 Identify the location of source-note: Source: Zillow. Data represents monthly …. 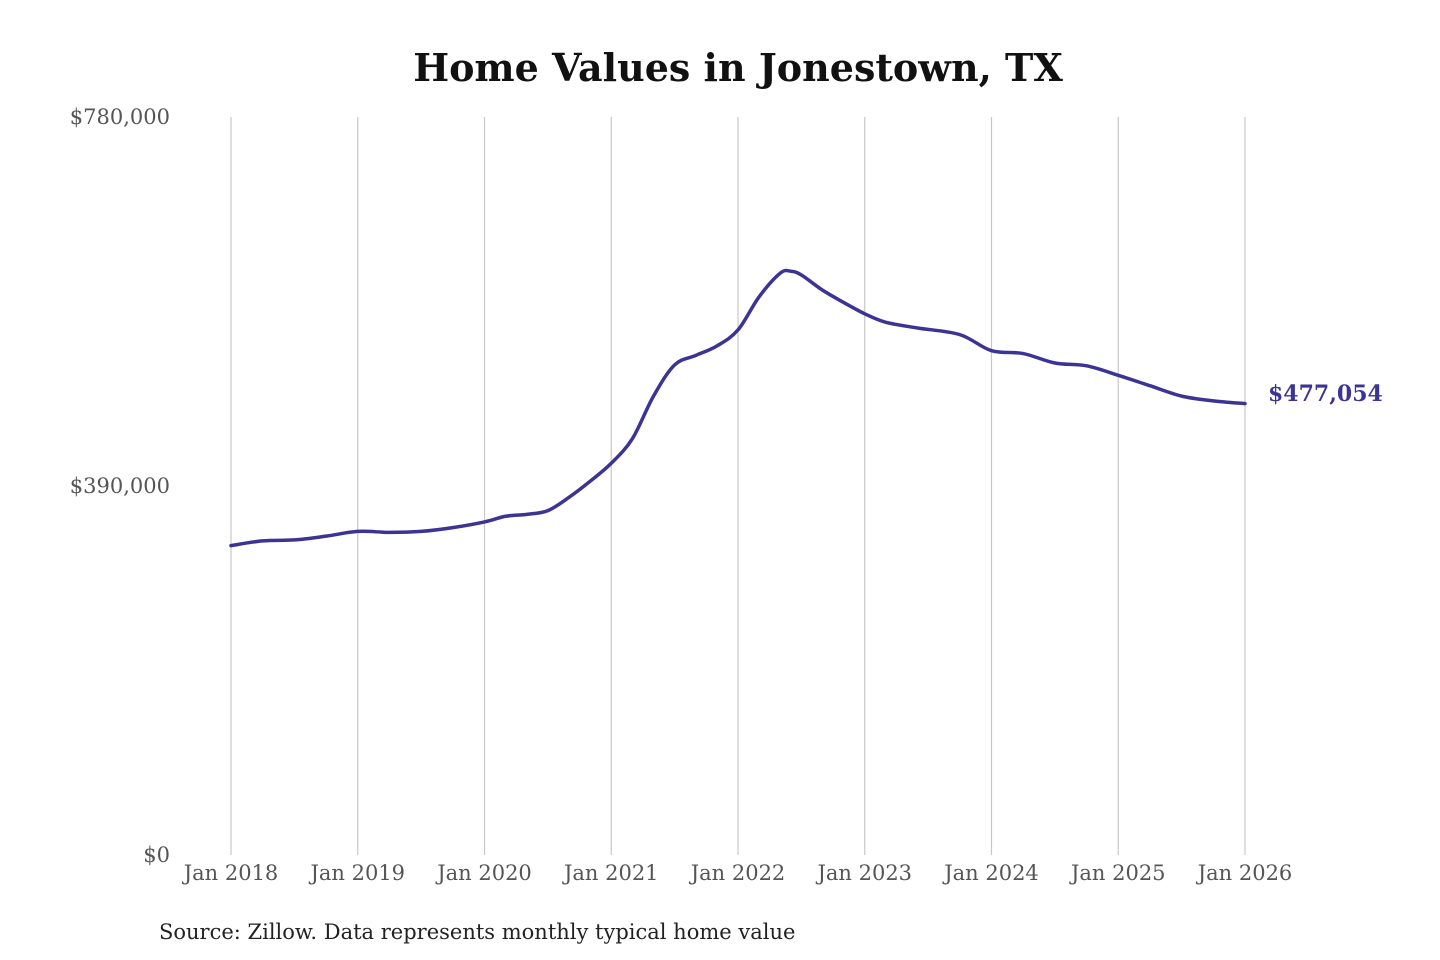
(477, 932).